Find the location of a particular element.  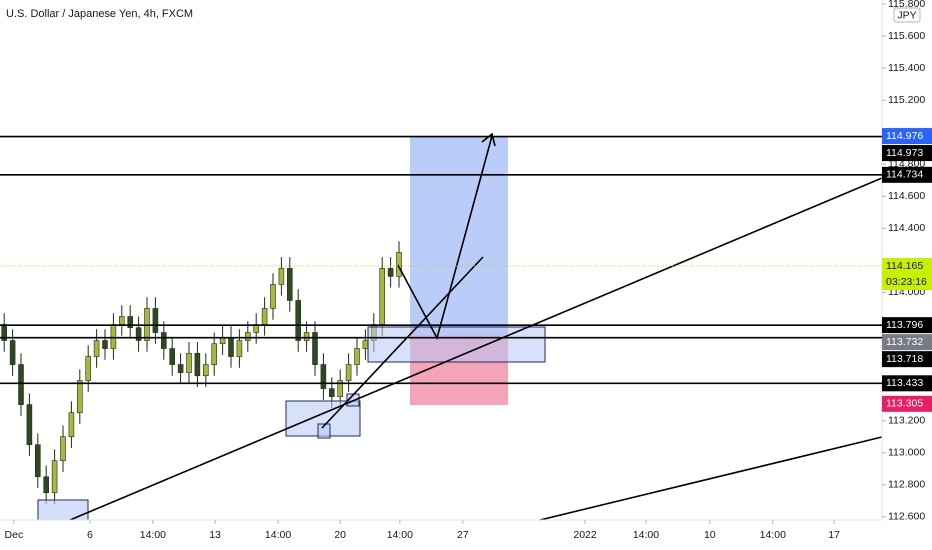

x-tick-label: 6 is located at coordinates (90, 535).